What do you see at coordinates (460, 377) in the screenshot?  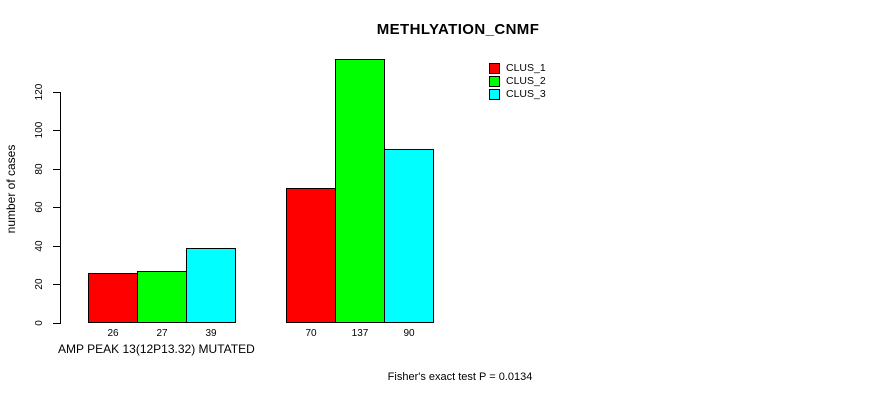 I see `stat-annotation: Fisher's exact test P = 0.0134` at bounding box center [460, 377].